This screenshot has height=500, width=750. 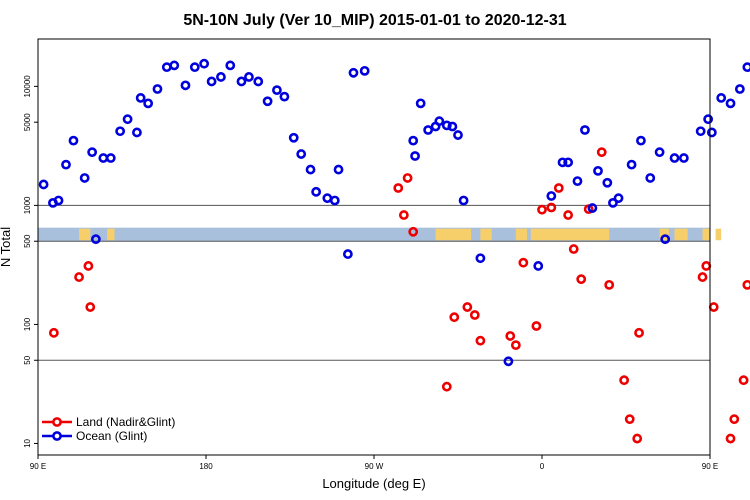 I want to click on legend-label: Ocean (Glint), so click(x=111, y=436).